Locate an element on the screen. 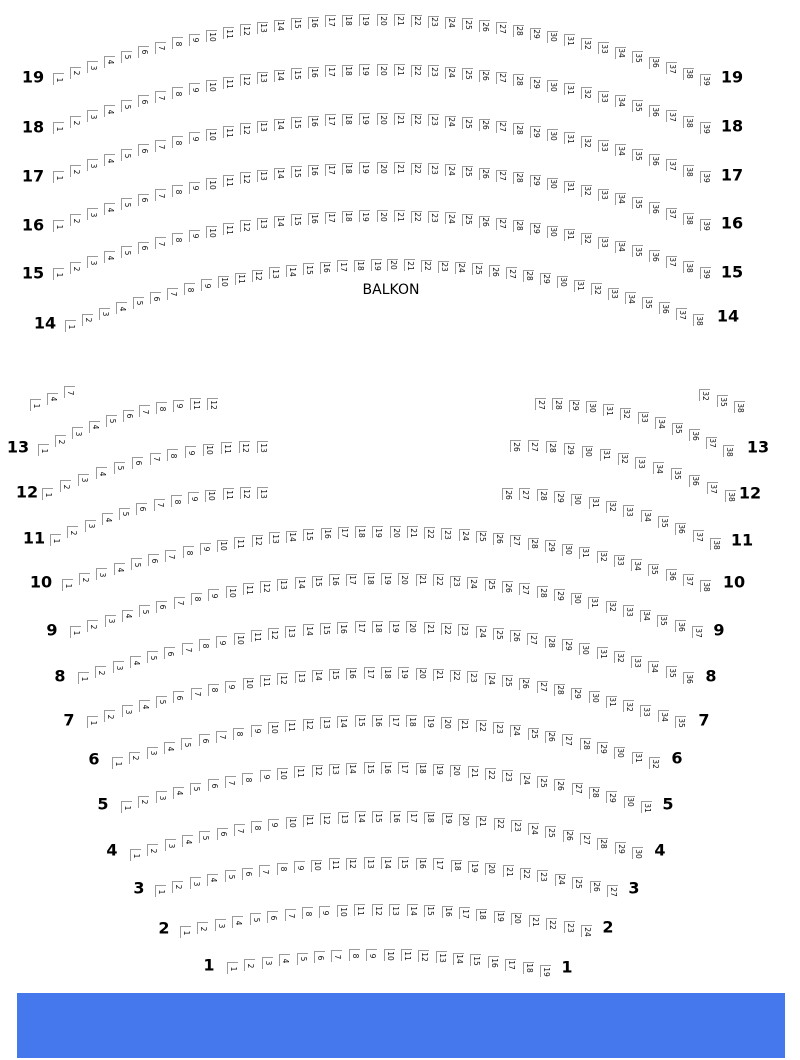  seat: 24 is located at coordinates (473, 583).